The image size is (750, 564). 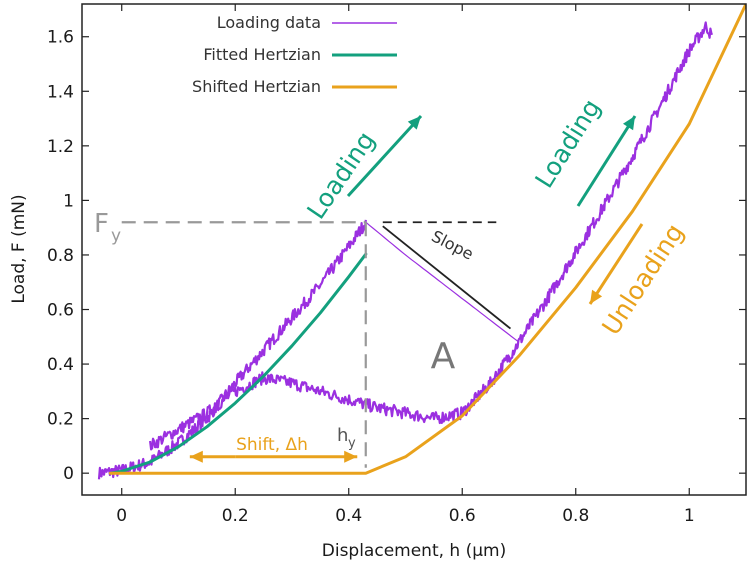 What do you see at coordinates (452, 245) in the screenshot?
I see `slope-label: Slope` at bounding box center [452, 245].